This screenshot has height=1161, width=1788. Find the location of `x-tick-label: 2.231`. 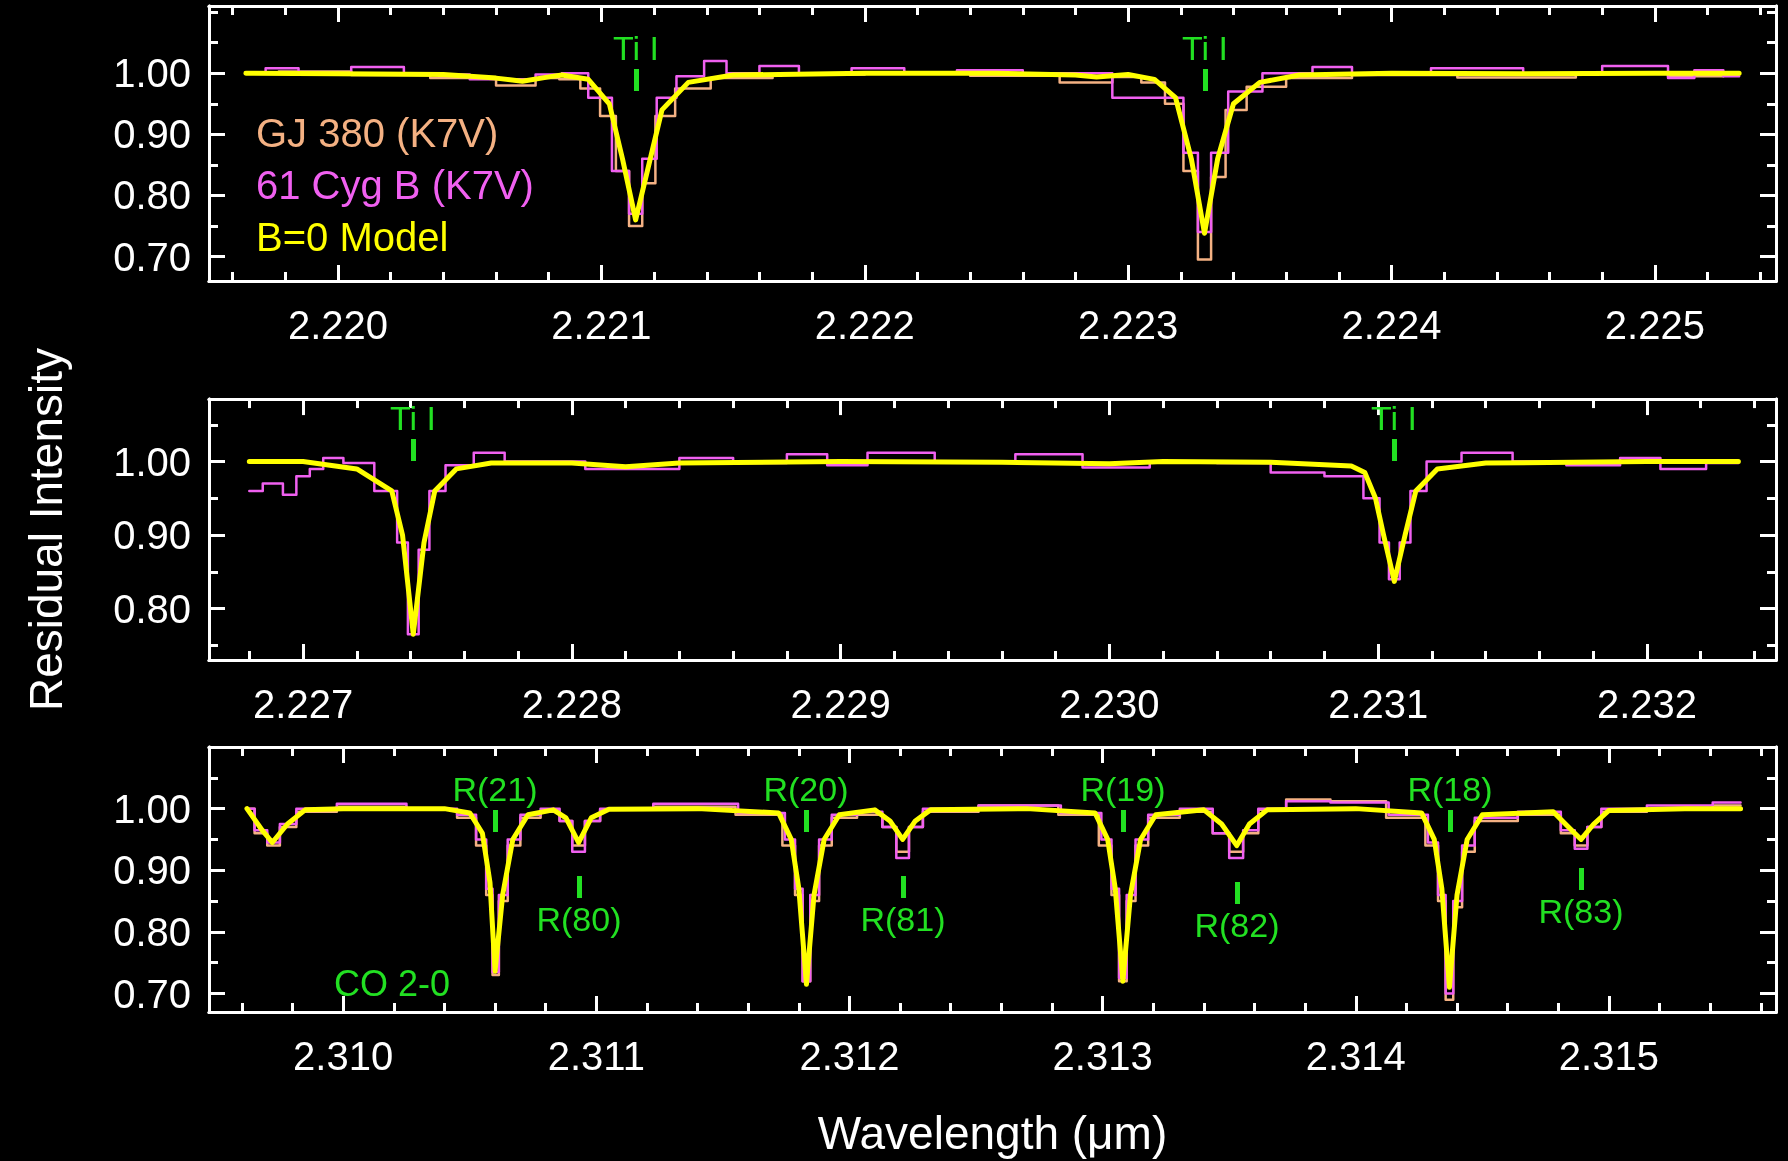

x-tick-label: 2.231 is located at coordinates (1378, 704).